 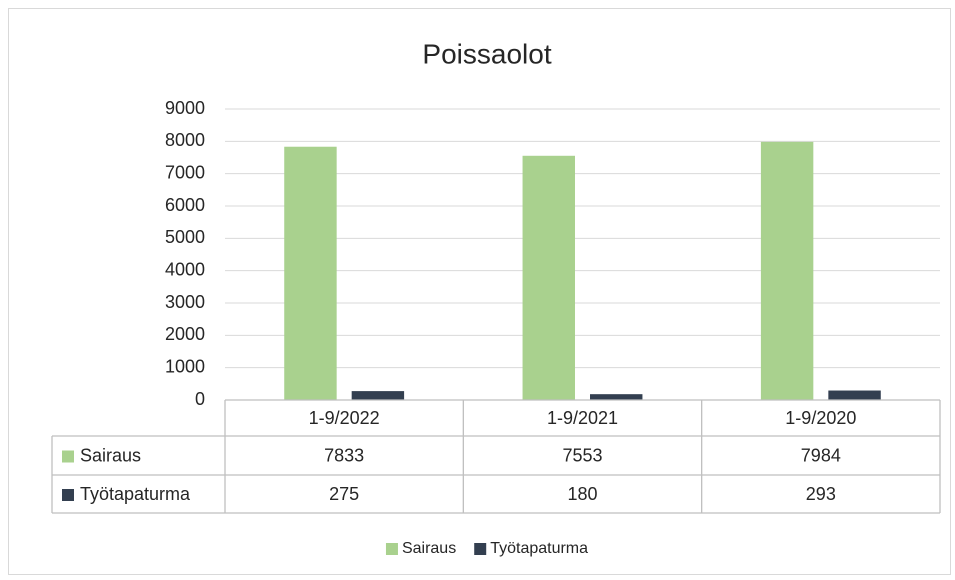 What do you see at coordinates (110, 455) in the screenshot?
I see `table-row-label: Sairaus` at bounding box center [110, 455].